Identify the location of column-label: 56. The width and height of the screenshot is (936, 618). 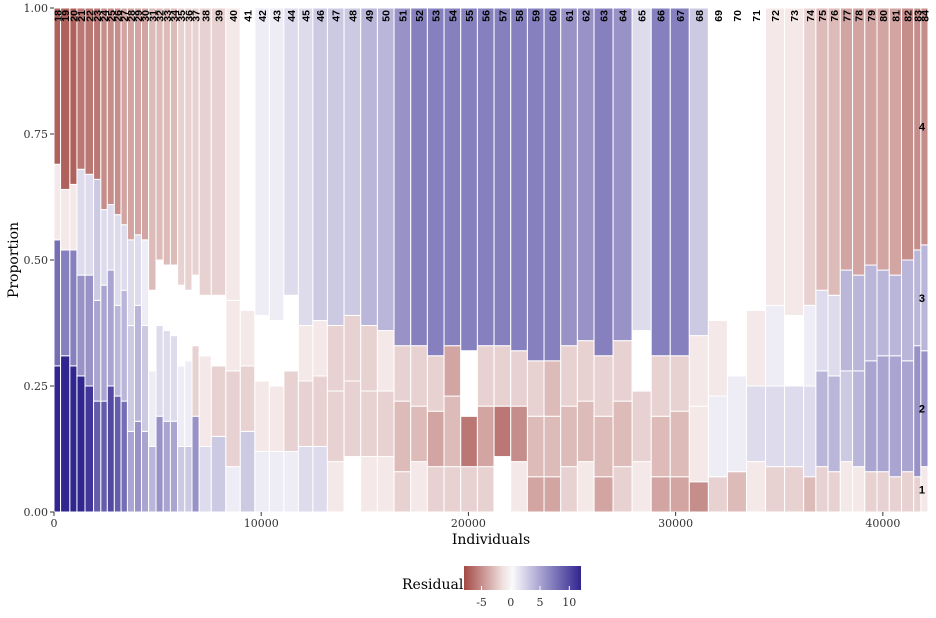
(487, 16).